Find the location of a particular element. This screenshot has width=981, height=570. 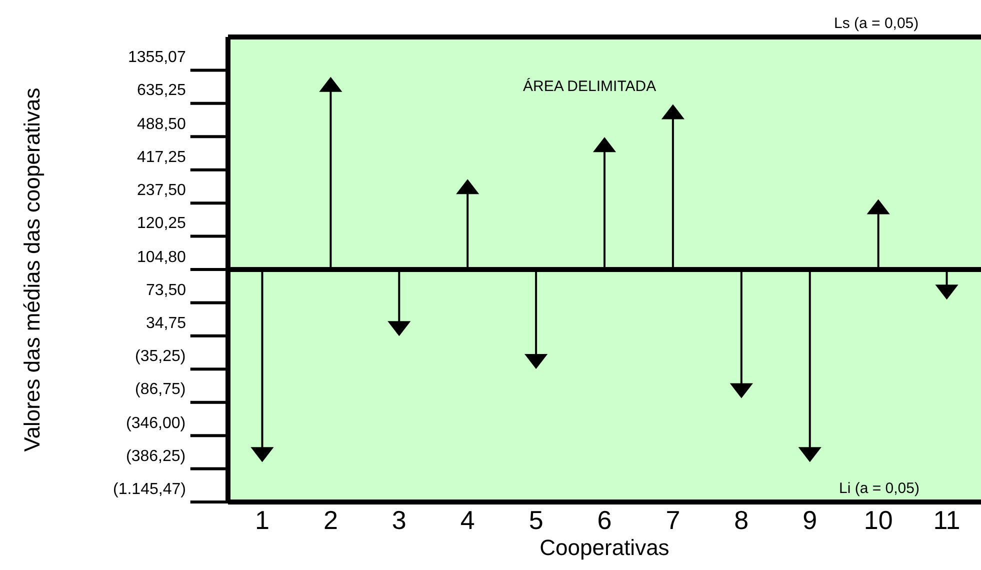

text: (1.145,47) is located at coordinates (149, 489).